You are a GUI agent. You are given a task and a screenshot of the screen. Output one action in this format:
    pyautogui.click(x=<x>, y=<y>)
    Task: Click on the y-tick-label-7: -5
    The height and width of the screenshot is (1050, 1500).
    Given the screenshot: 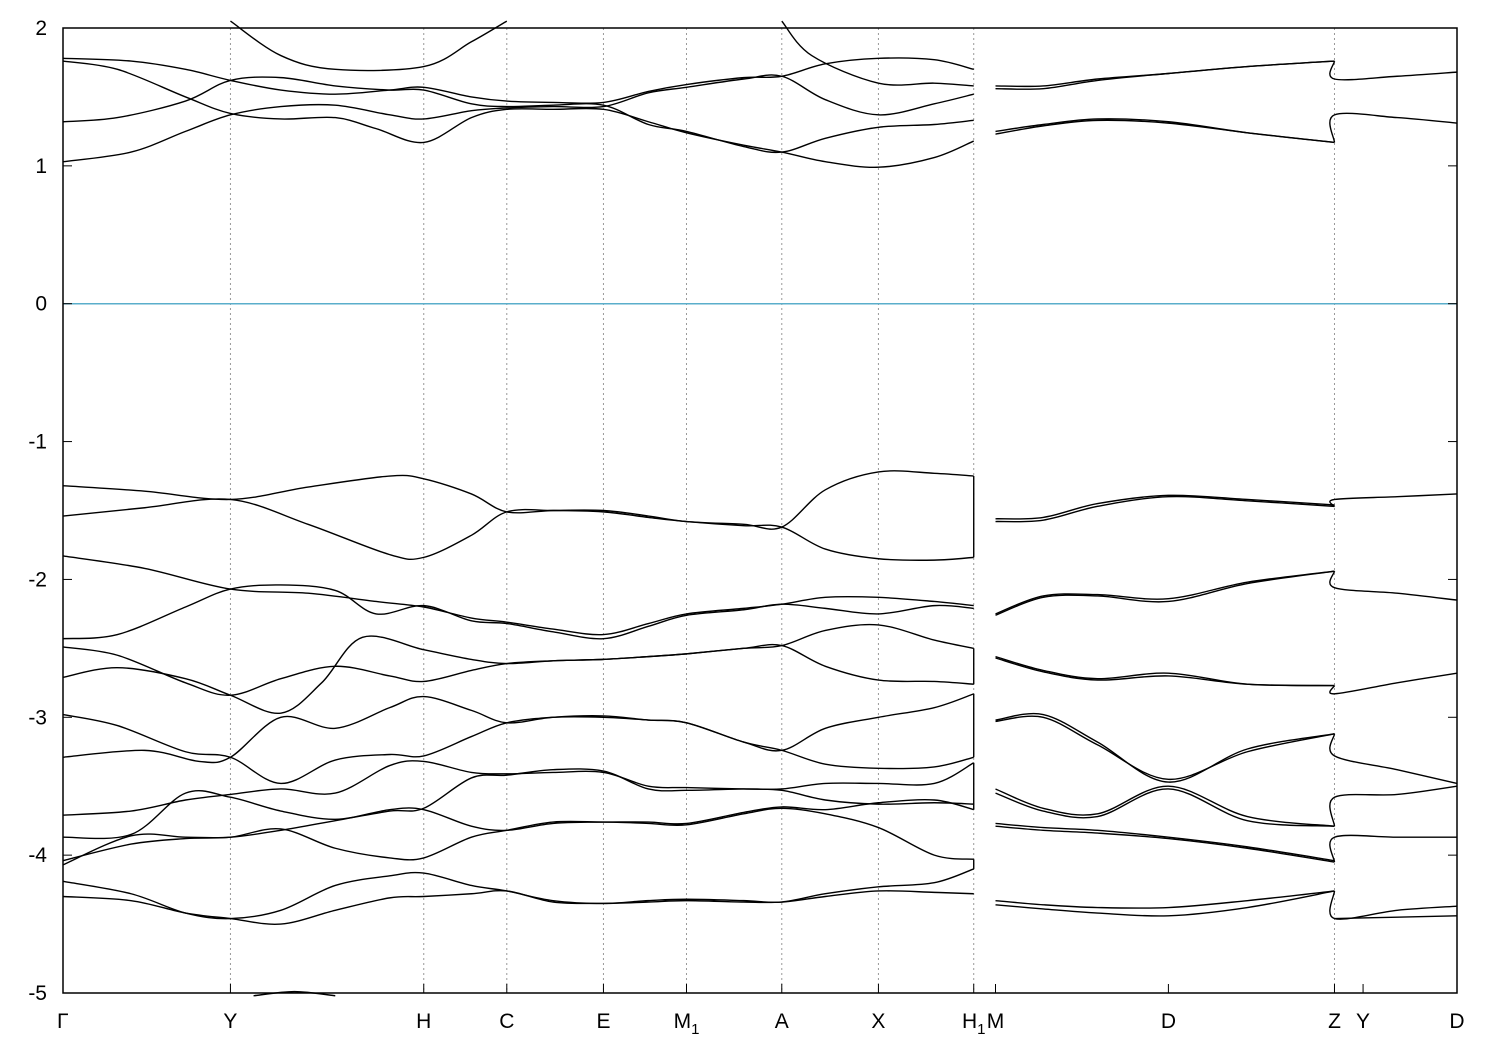 What is the action you would take?
    pyautogui.click(x=37, y=993)
    